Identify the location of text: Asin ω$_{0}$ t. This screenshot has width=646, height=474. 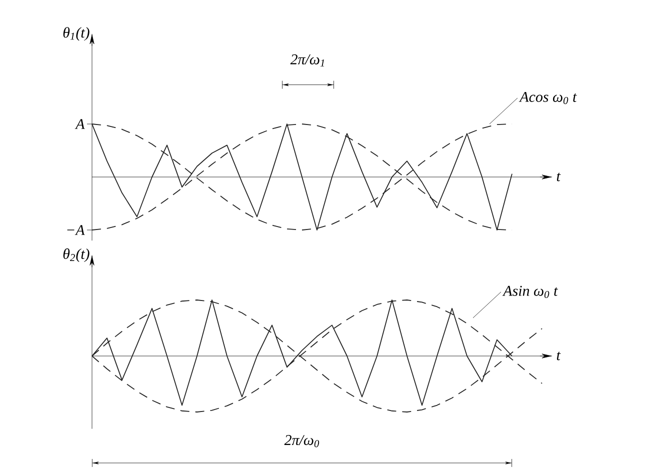
(530, 292).